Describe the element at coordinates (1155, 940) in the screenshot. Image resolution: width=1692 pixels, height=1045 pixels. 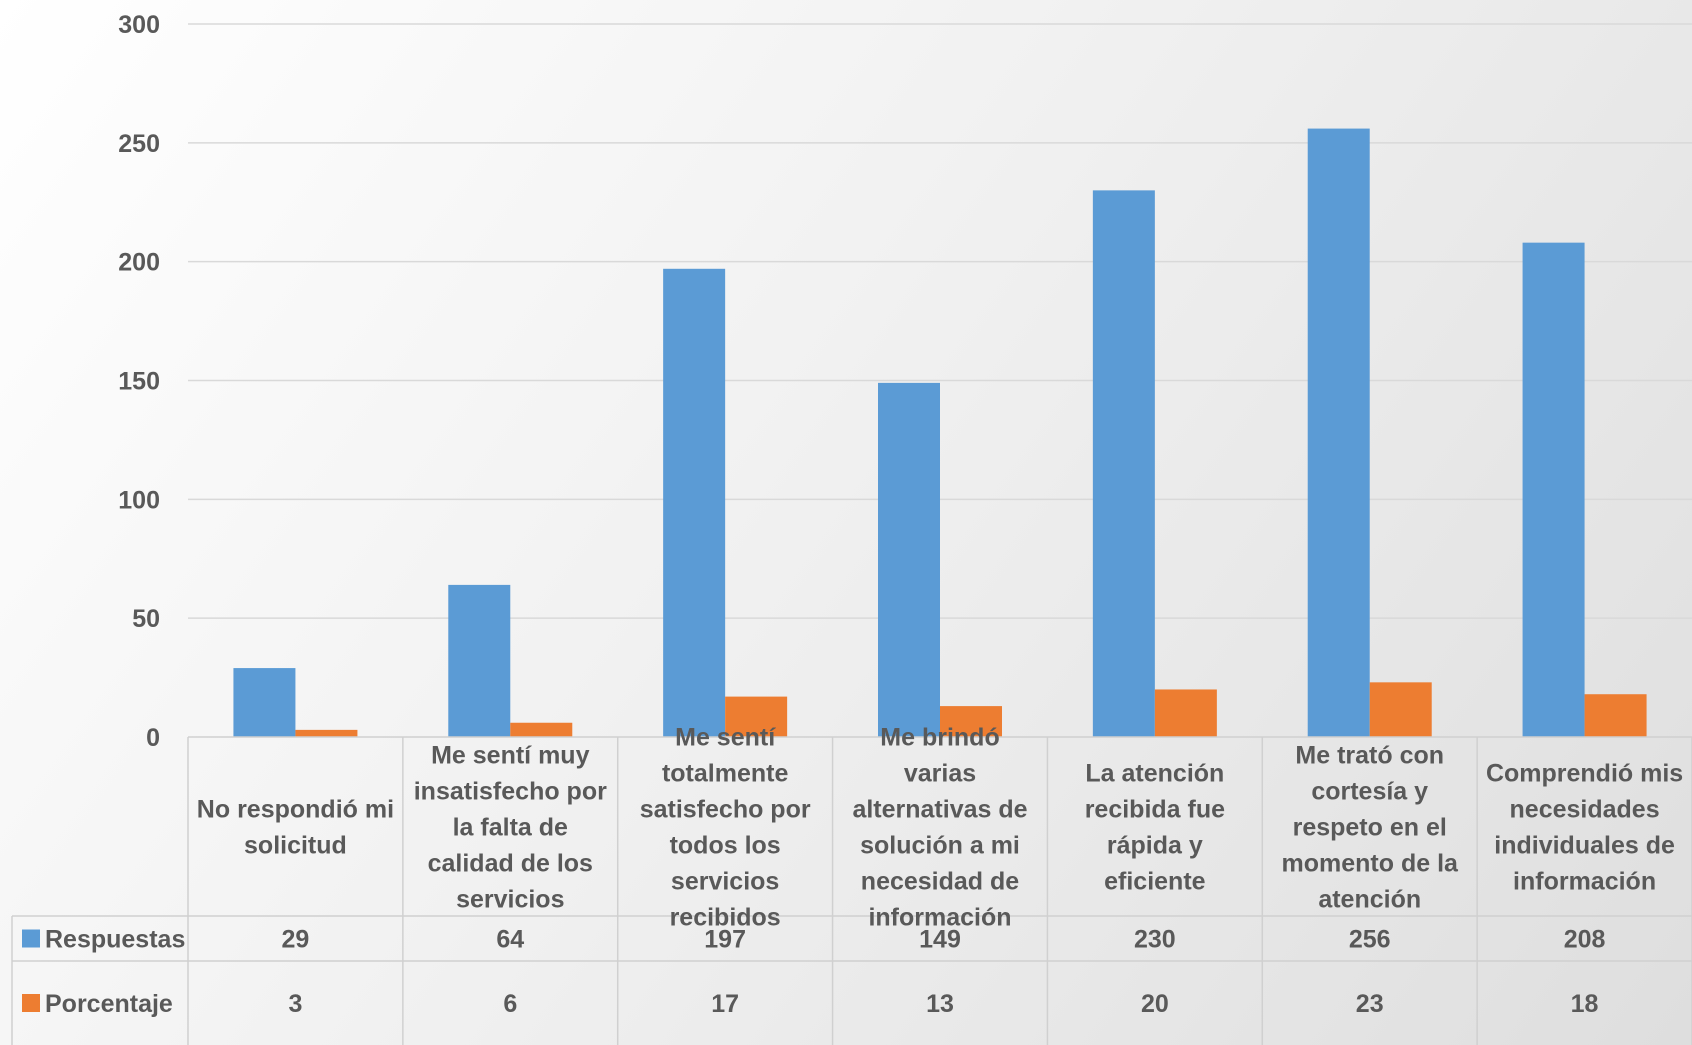
I see `data-label: 230` at that location.